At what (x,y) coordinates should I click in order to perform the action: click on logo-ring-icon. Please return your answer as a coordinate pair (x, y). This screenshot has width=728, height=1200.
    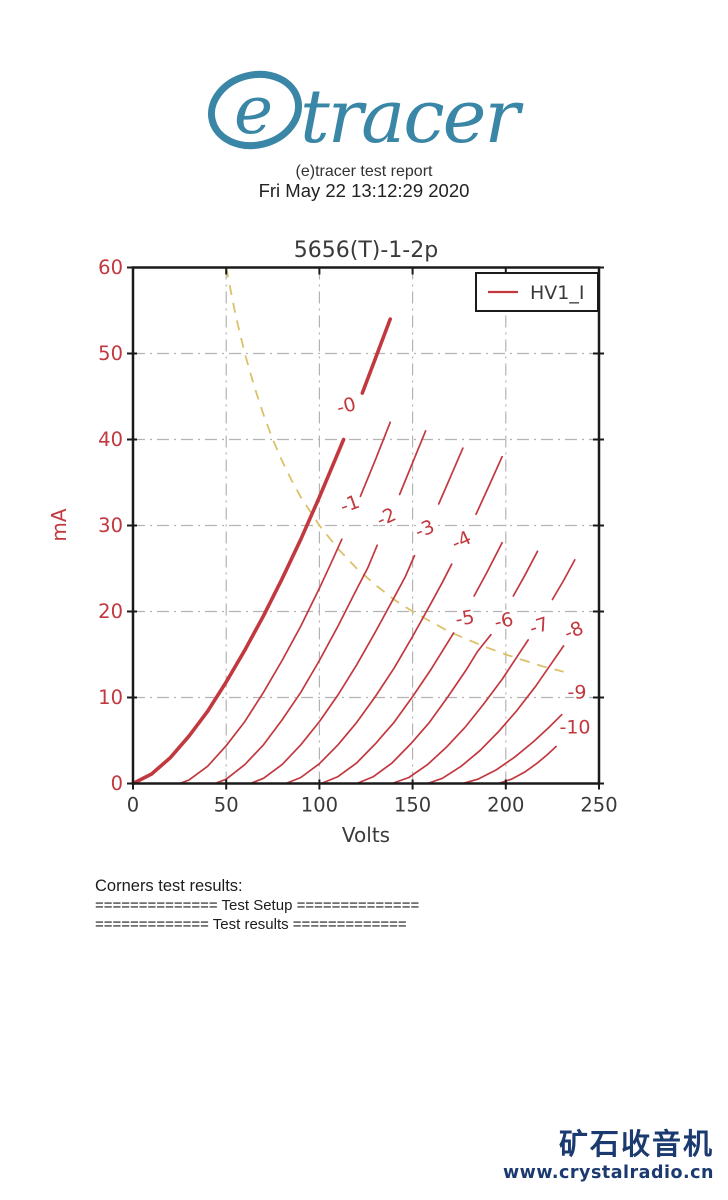
    Looking at the image, I should click on (255, 110).